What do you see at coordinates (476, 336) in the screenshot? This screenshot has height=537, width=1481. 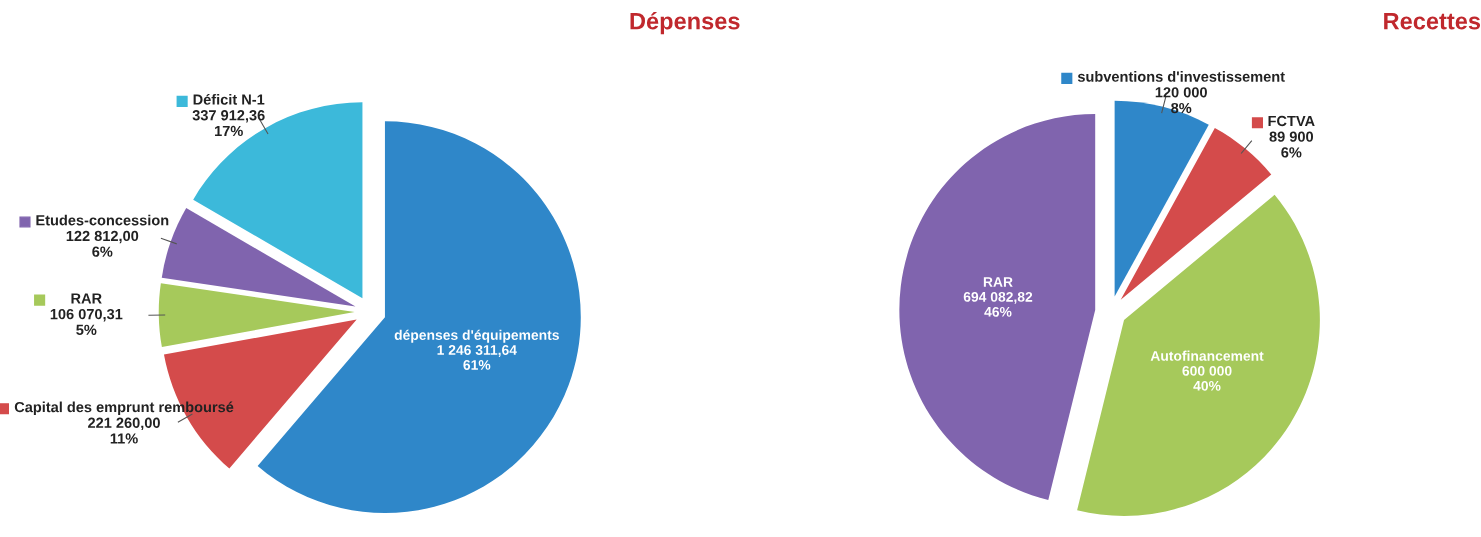 I see `slice-label: dépenses d'équipements` at bounding box center [476, 336].